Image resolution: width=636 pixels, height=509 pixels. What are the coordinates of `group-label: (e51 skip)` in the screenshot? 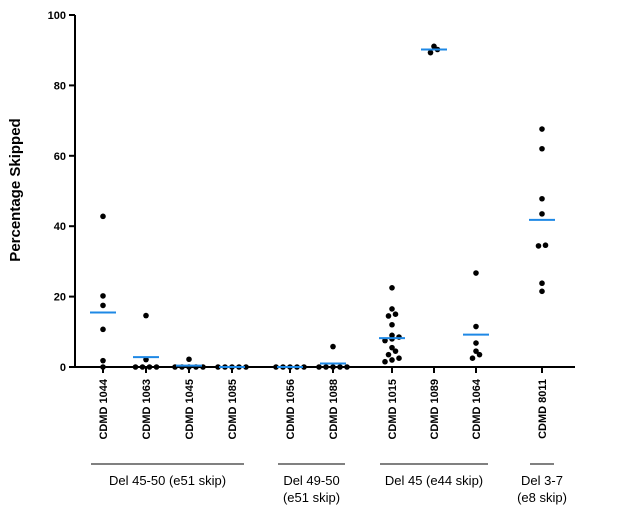 It's located at (311, 497).